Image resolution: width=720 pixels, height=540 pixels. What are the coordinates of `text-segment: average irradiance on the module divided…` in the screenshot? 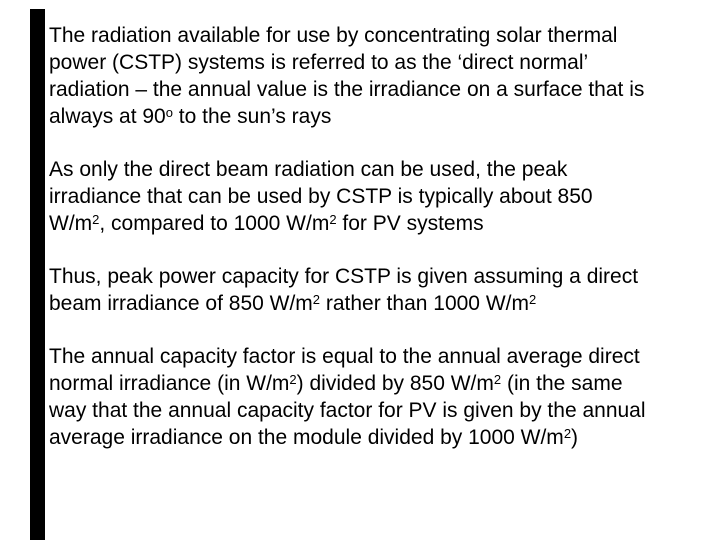 It's located at (306, 437).